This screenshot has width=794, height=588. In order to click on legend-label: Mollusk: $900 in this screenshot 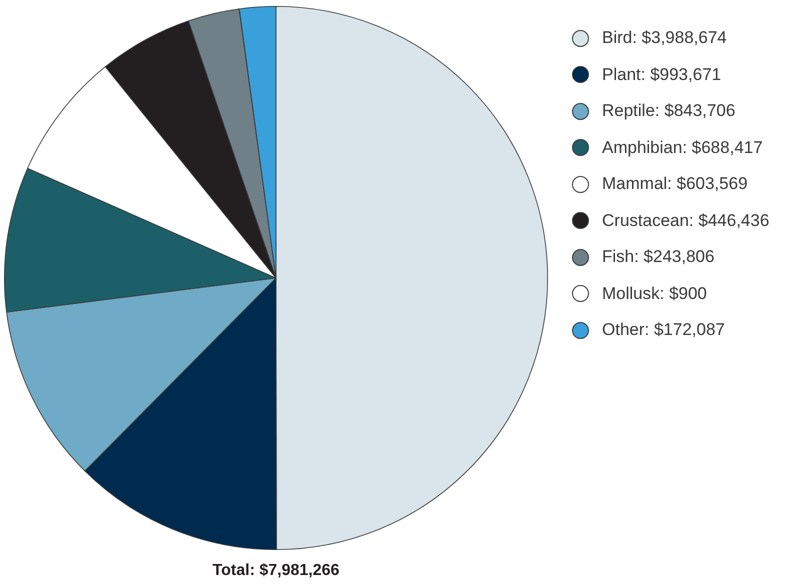, I will do `click(654, 294)`.